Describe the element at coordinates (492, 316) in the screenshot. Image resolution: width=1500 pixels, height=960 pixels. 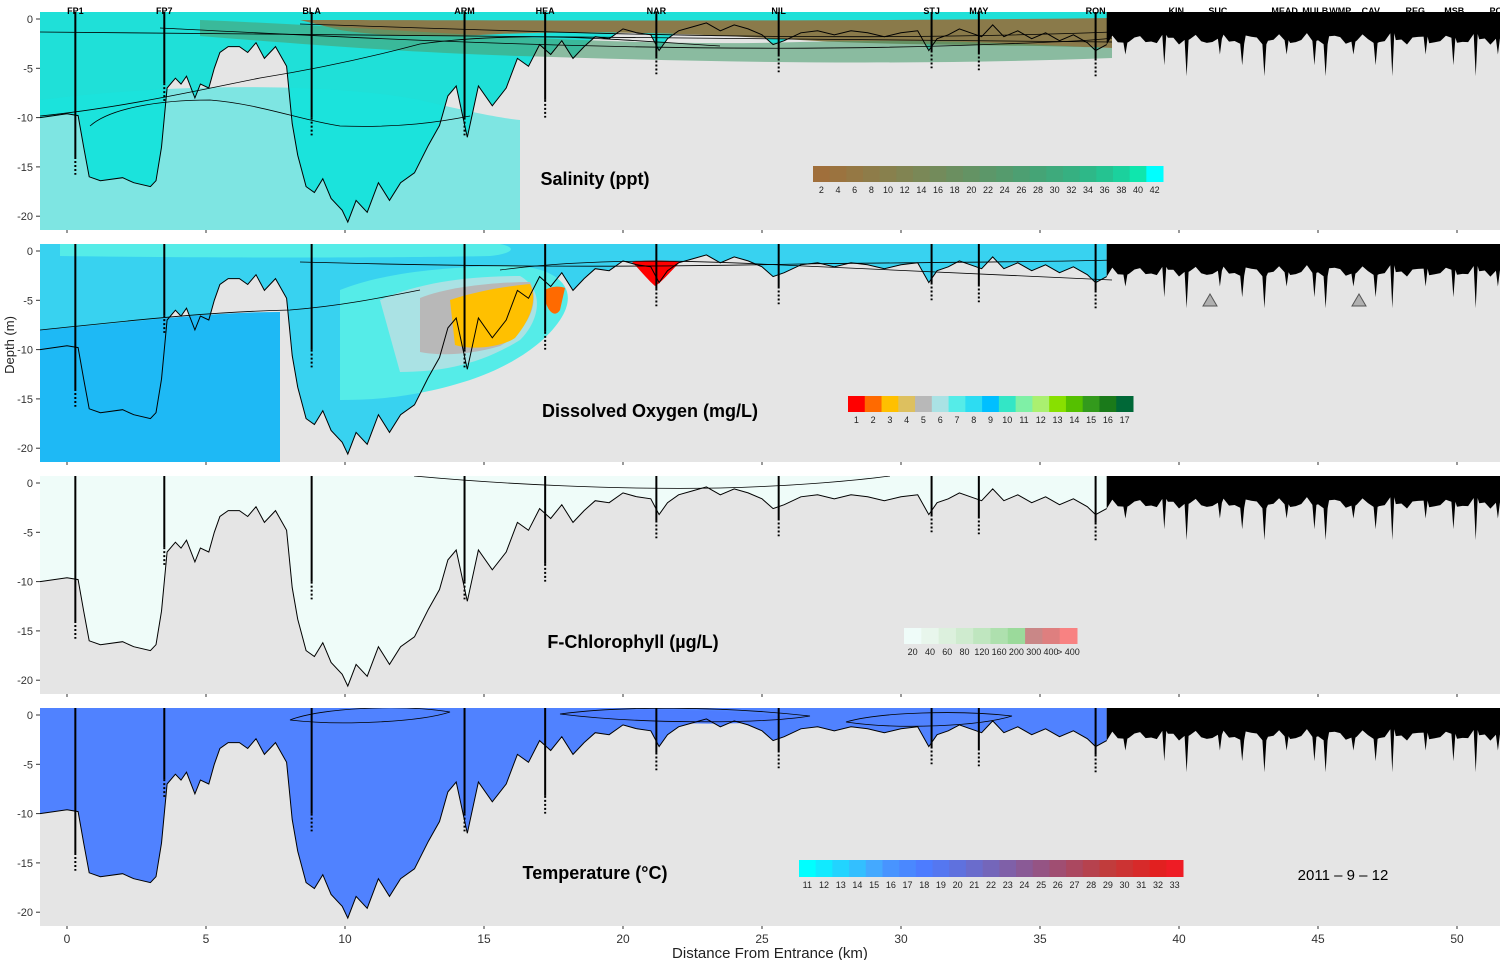
I see `oxygen-yellow-zone` at that location.